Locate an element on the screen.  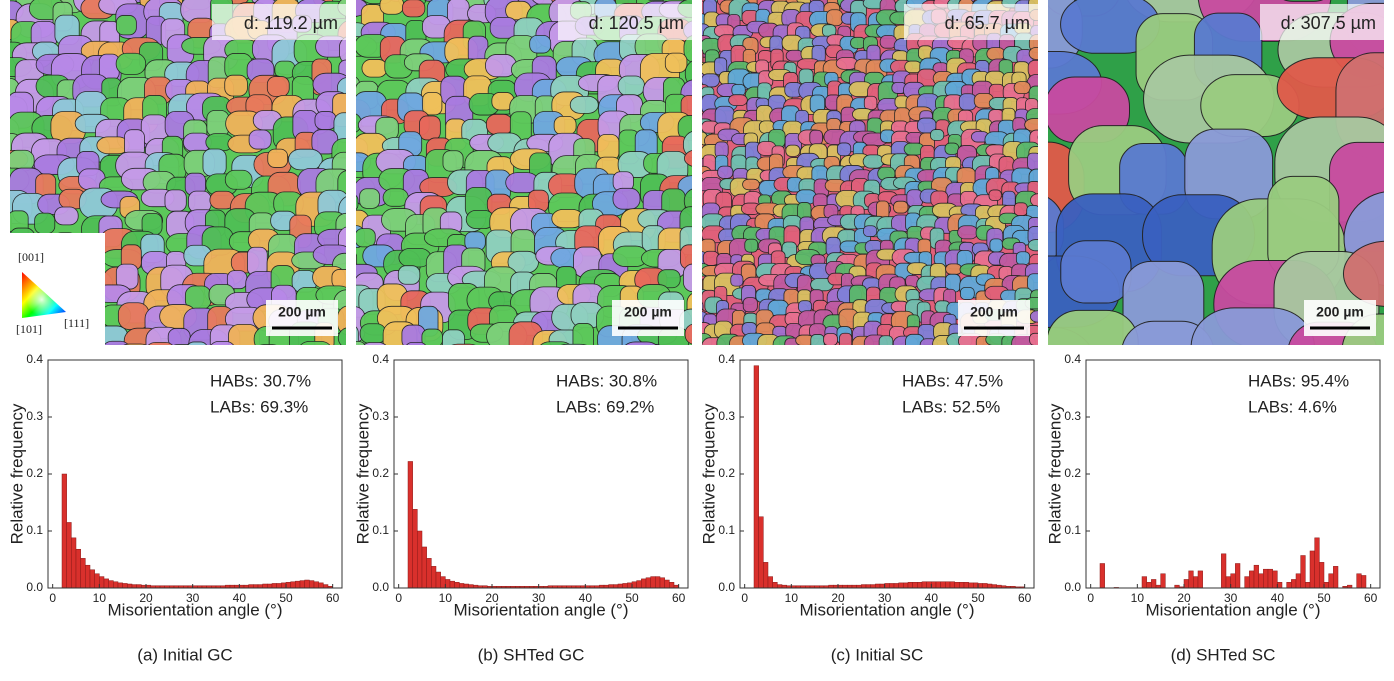
y-tick-label: 0.0 is located at coordinates (726, 587).